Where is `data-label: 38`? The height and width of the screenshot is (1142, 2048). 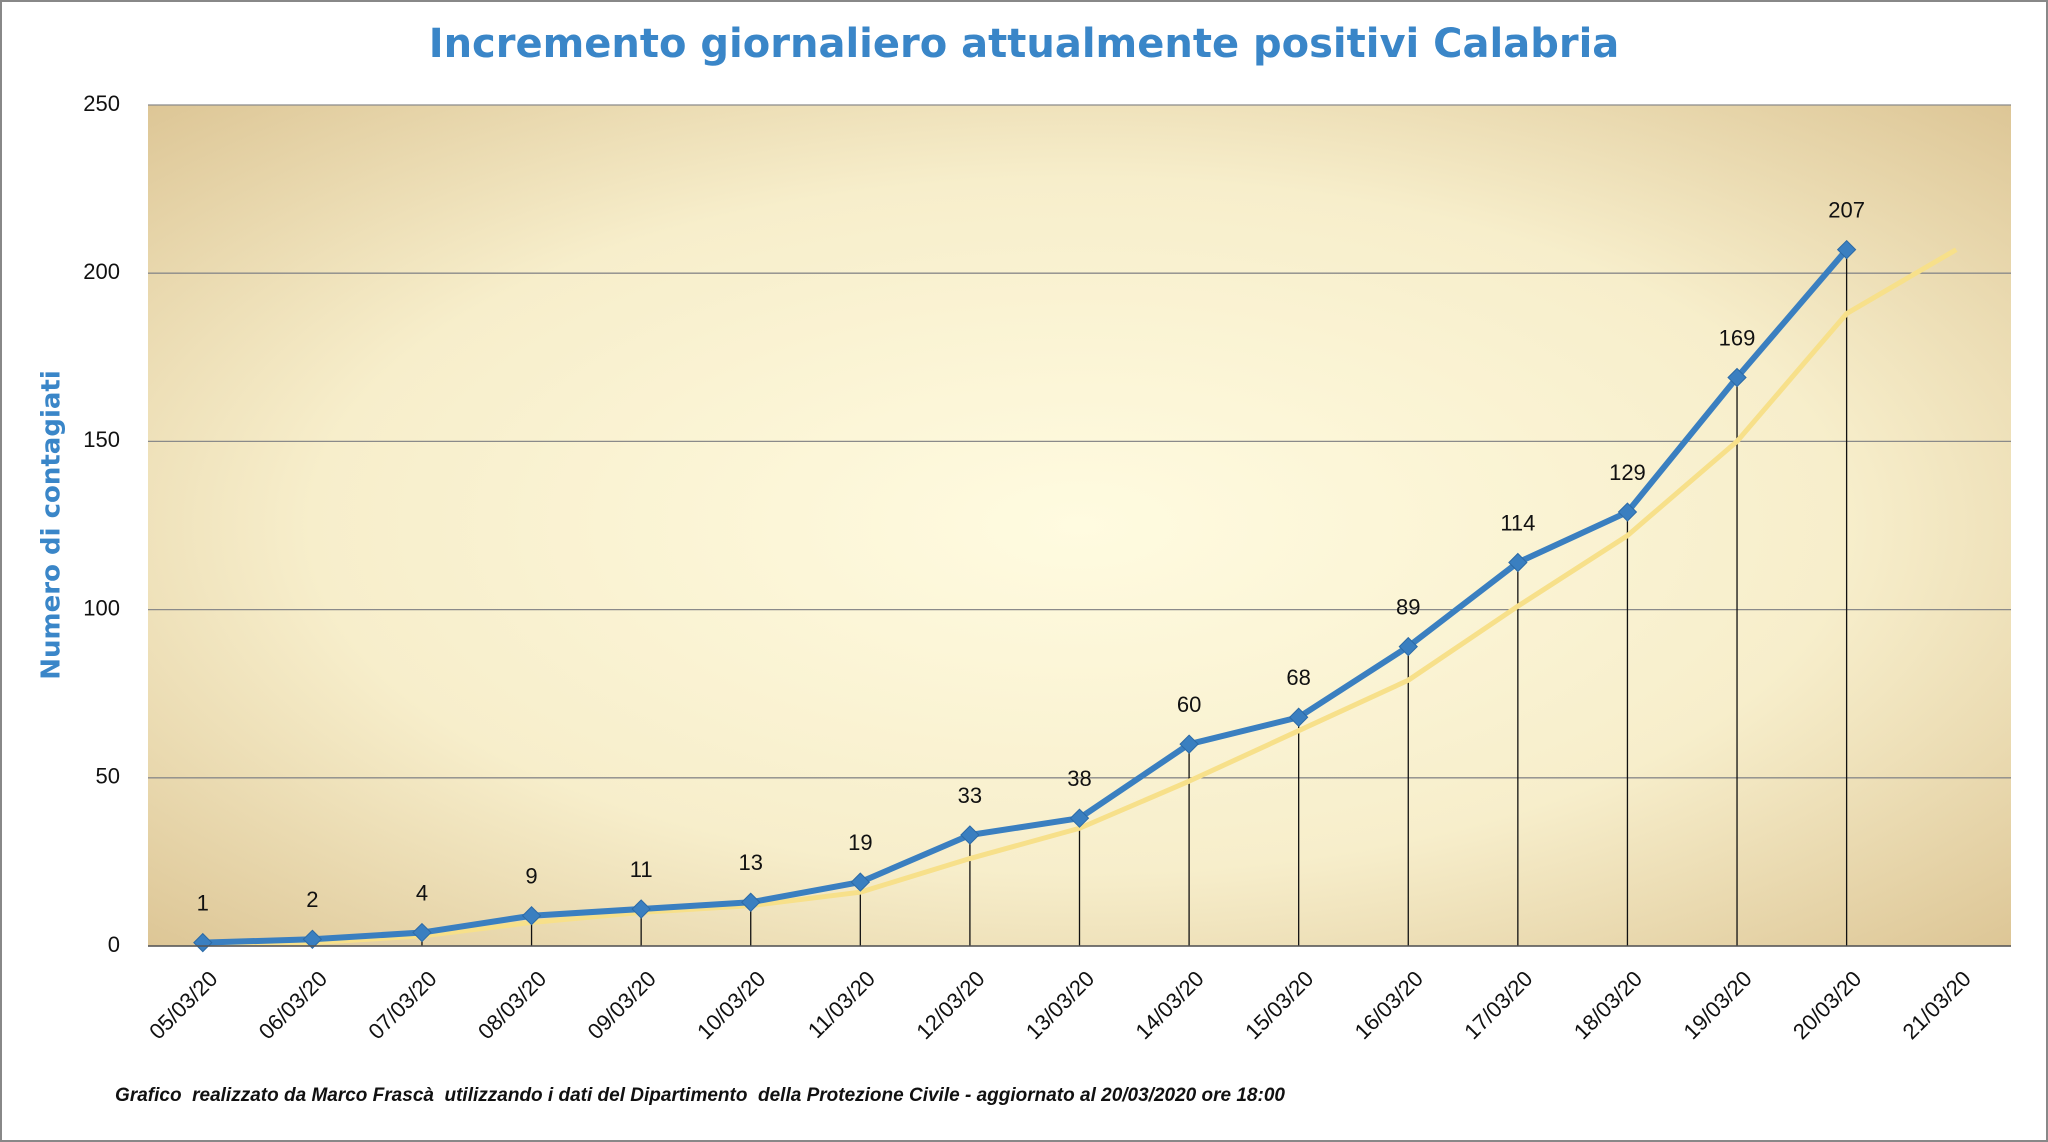 data-label: 38 is located at coordinates (1079, 778).